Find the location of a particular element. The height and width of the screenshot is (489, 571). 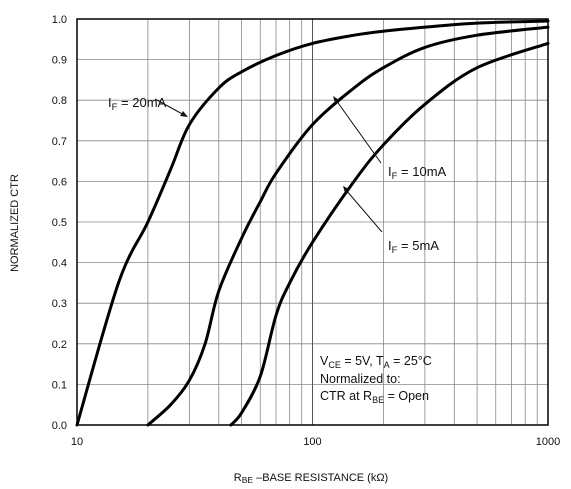

pointer-arrow-10ma is located at coordinates (357, 130).